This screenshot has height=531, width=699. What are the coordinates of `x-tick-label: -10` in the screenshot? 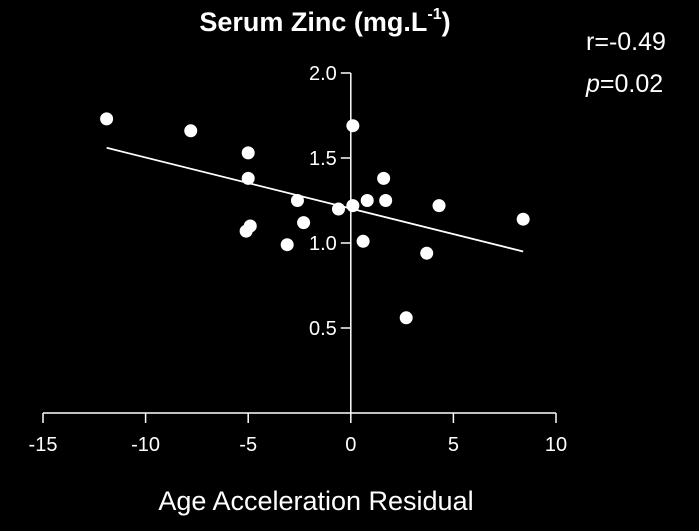 It's located at (145, 445).